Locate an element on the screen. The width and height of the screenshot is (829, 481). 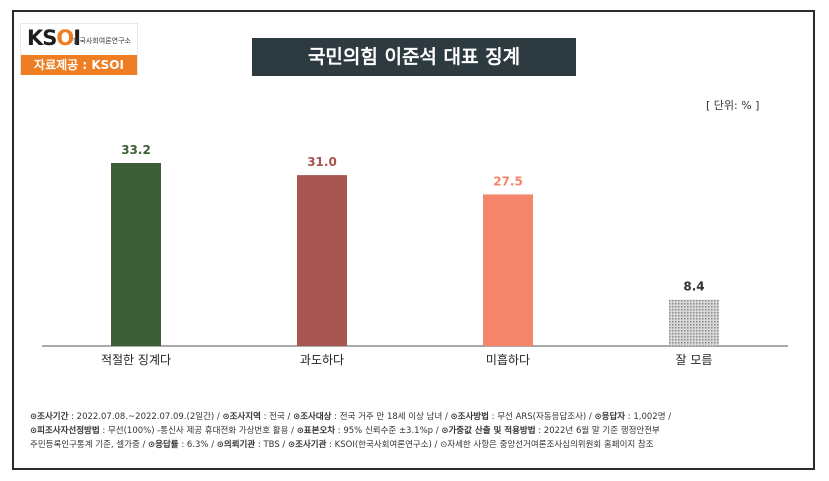
note-key: ⊙응답률 is located at coordinates (163, 445).